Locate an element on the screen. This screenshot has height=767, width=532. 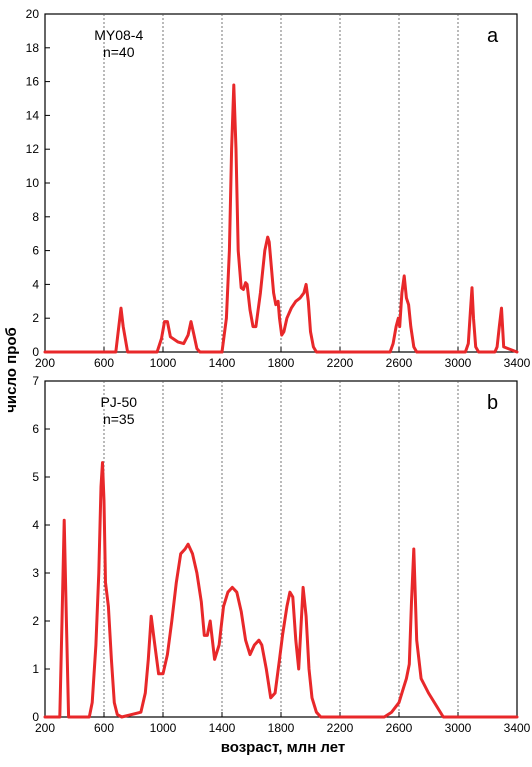
panel-a-y-tick-label: 18 is located at coordinates (33, 48).